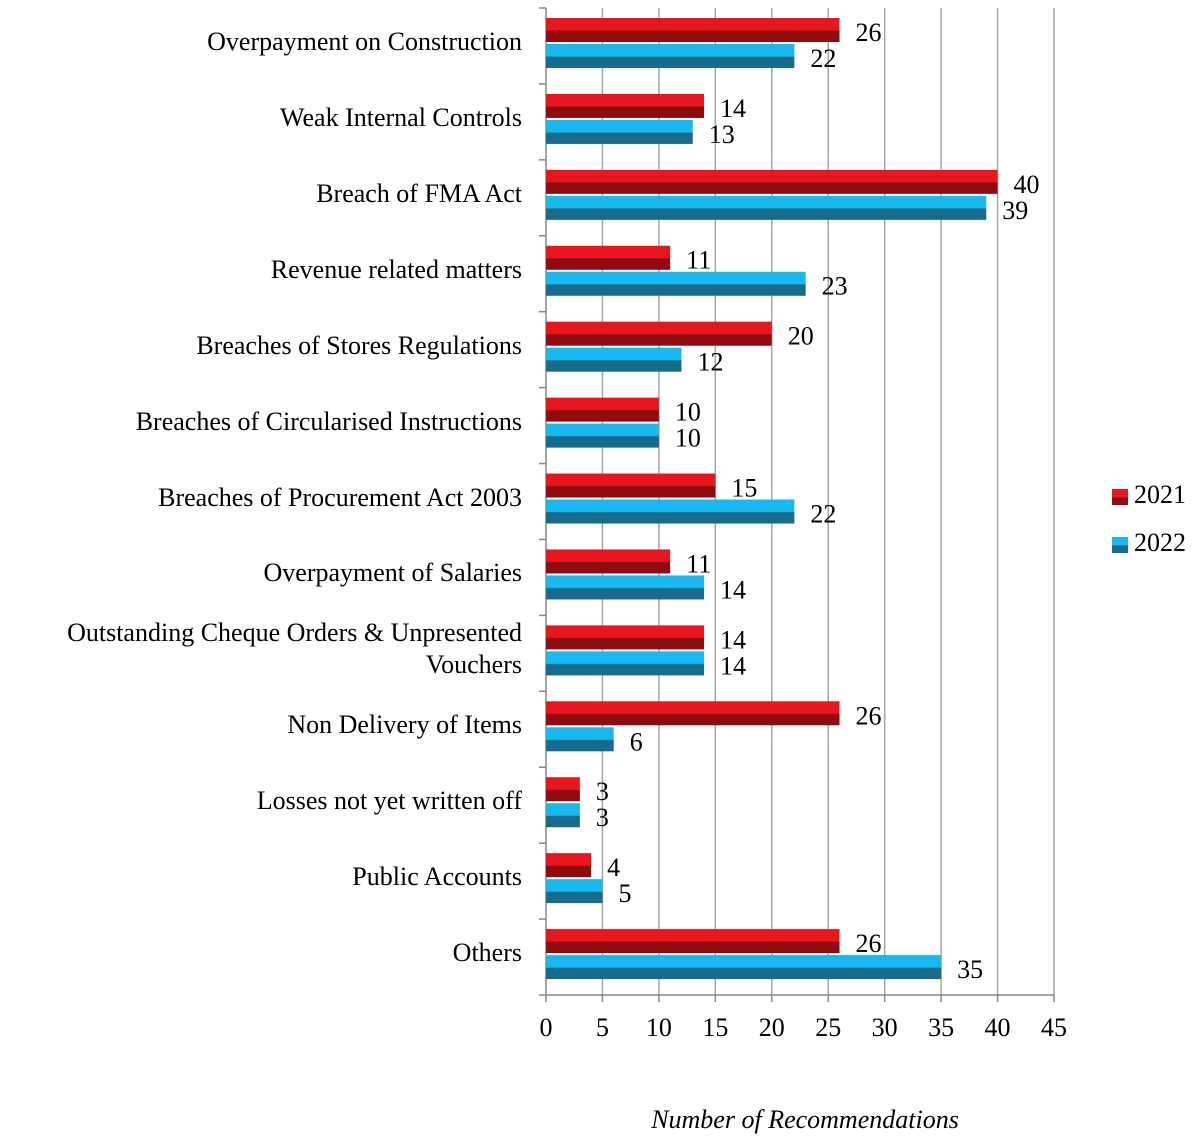 Image resolution: width=1201 pixels, height=1136 pixels. I want to click on x-tick-label: 30, so click(885, 1027).